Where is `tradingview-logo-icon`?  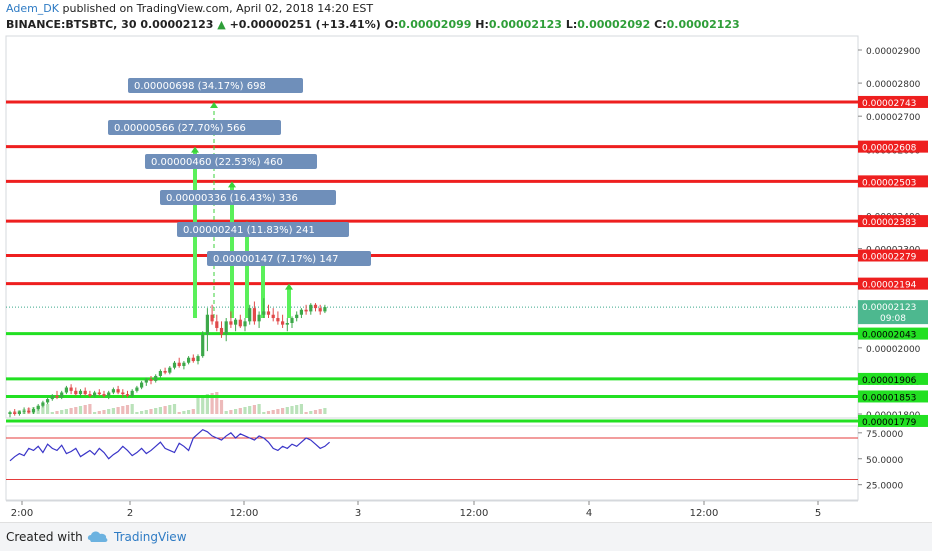 tradingview-logo-icon is located at coordinates (98, 538).